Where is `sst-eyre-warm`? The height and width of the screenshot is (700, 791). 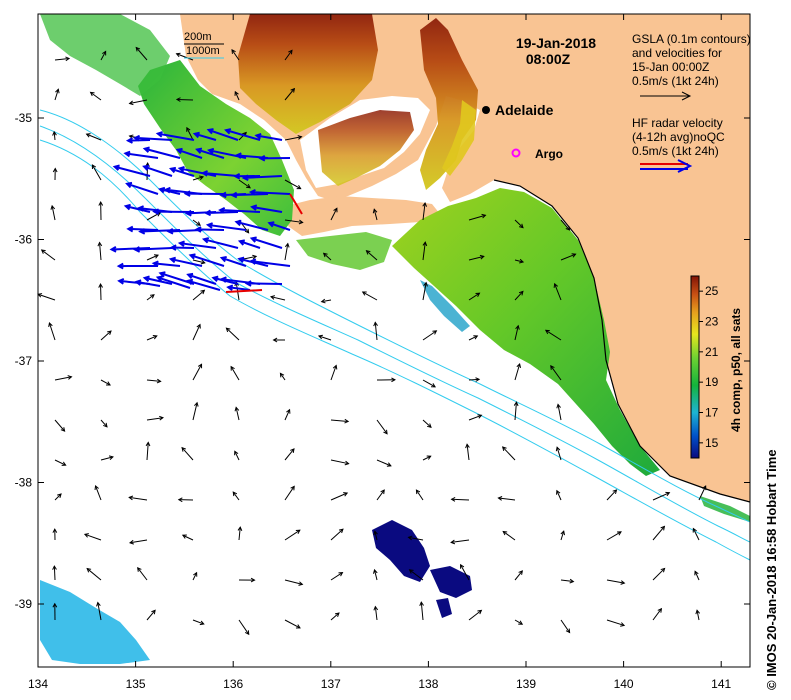 sst-eyre-warm is located at coordinates (308, 74).